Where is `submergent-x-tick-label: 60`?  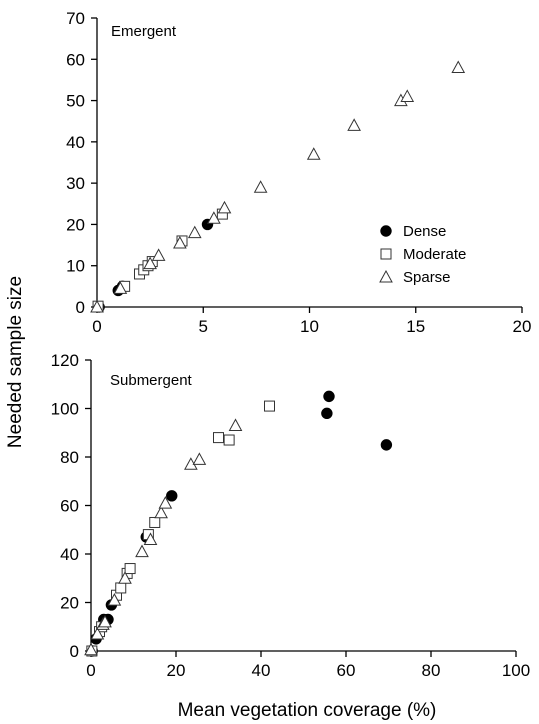
submergent-x-tick-label: 60 is located at coordinates (346, 670).